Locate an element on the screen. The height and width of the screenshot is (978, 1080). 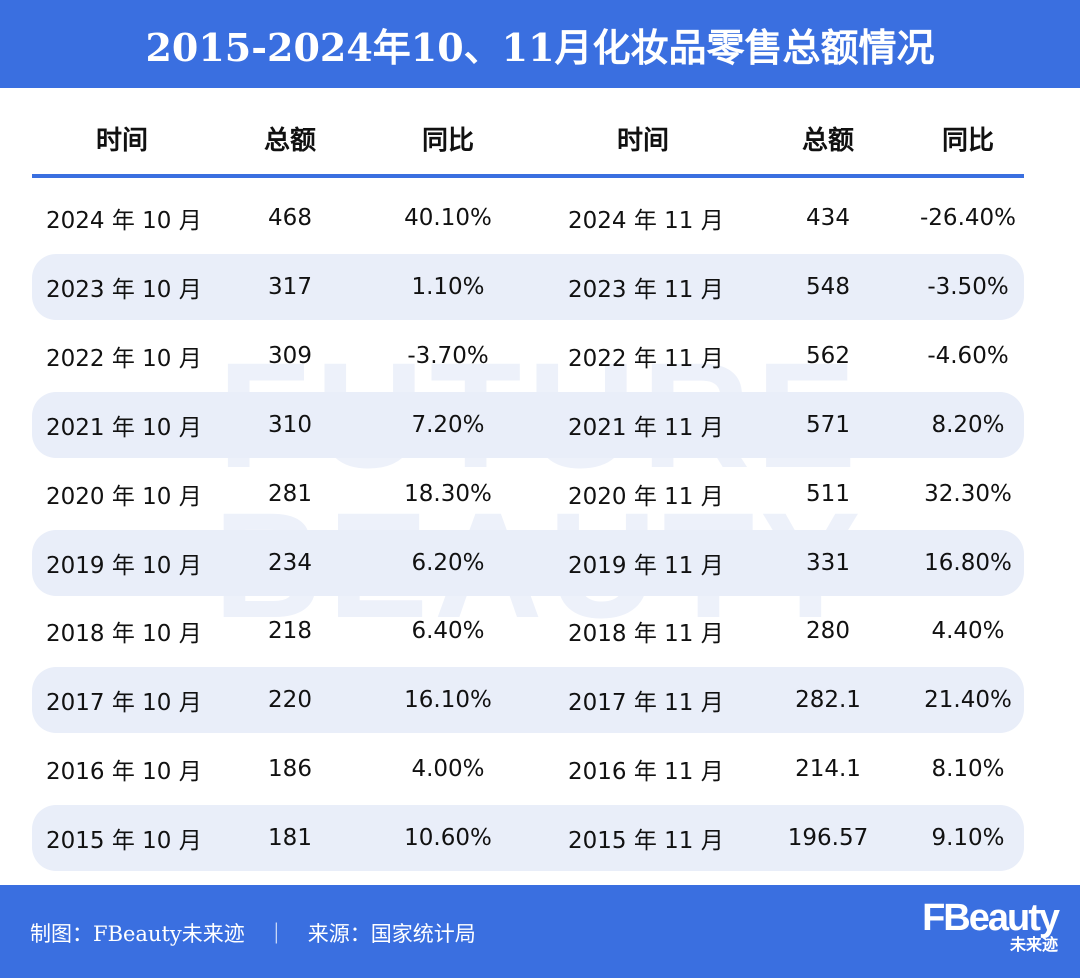
cell-y2: 21.40% is located at coordinates (968, 700).